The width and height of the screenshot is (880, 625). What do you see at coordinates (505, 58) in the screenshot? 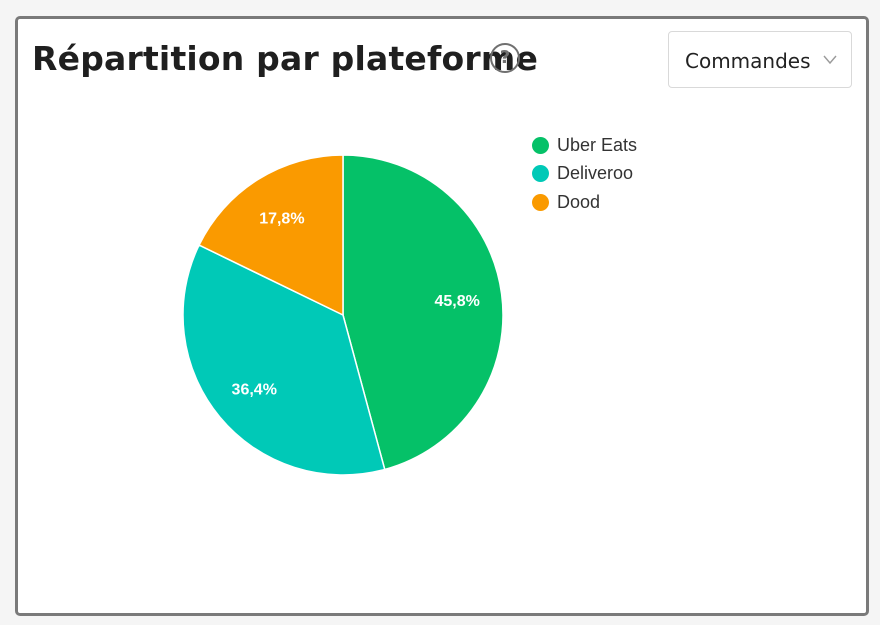
I see `question-circle-icon: ?` at bounding box center [505, 58].